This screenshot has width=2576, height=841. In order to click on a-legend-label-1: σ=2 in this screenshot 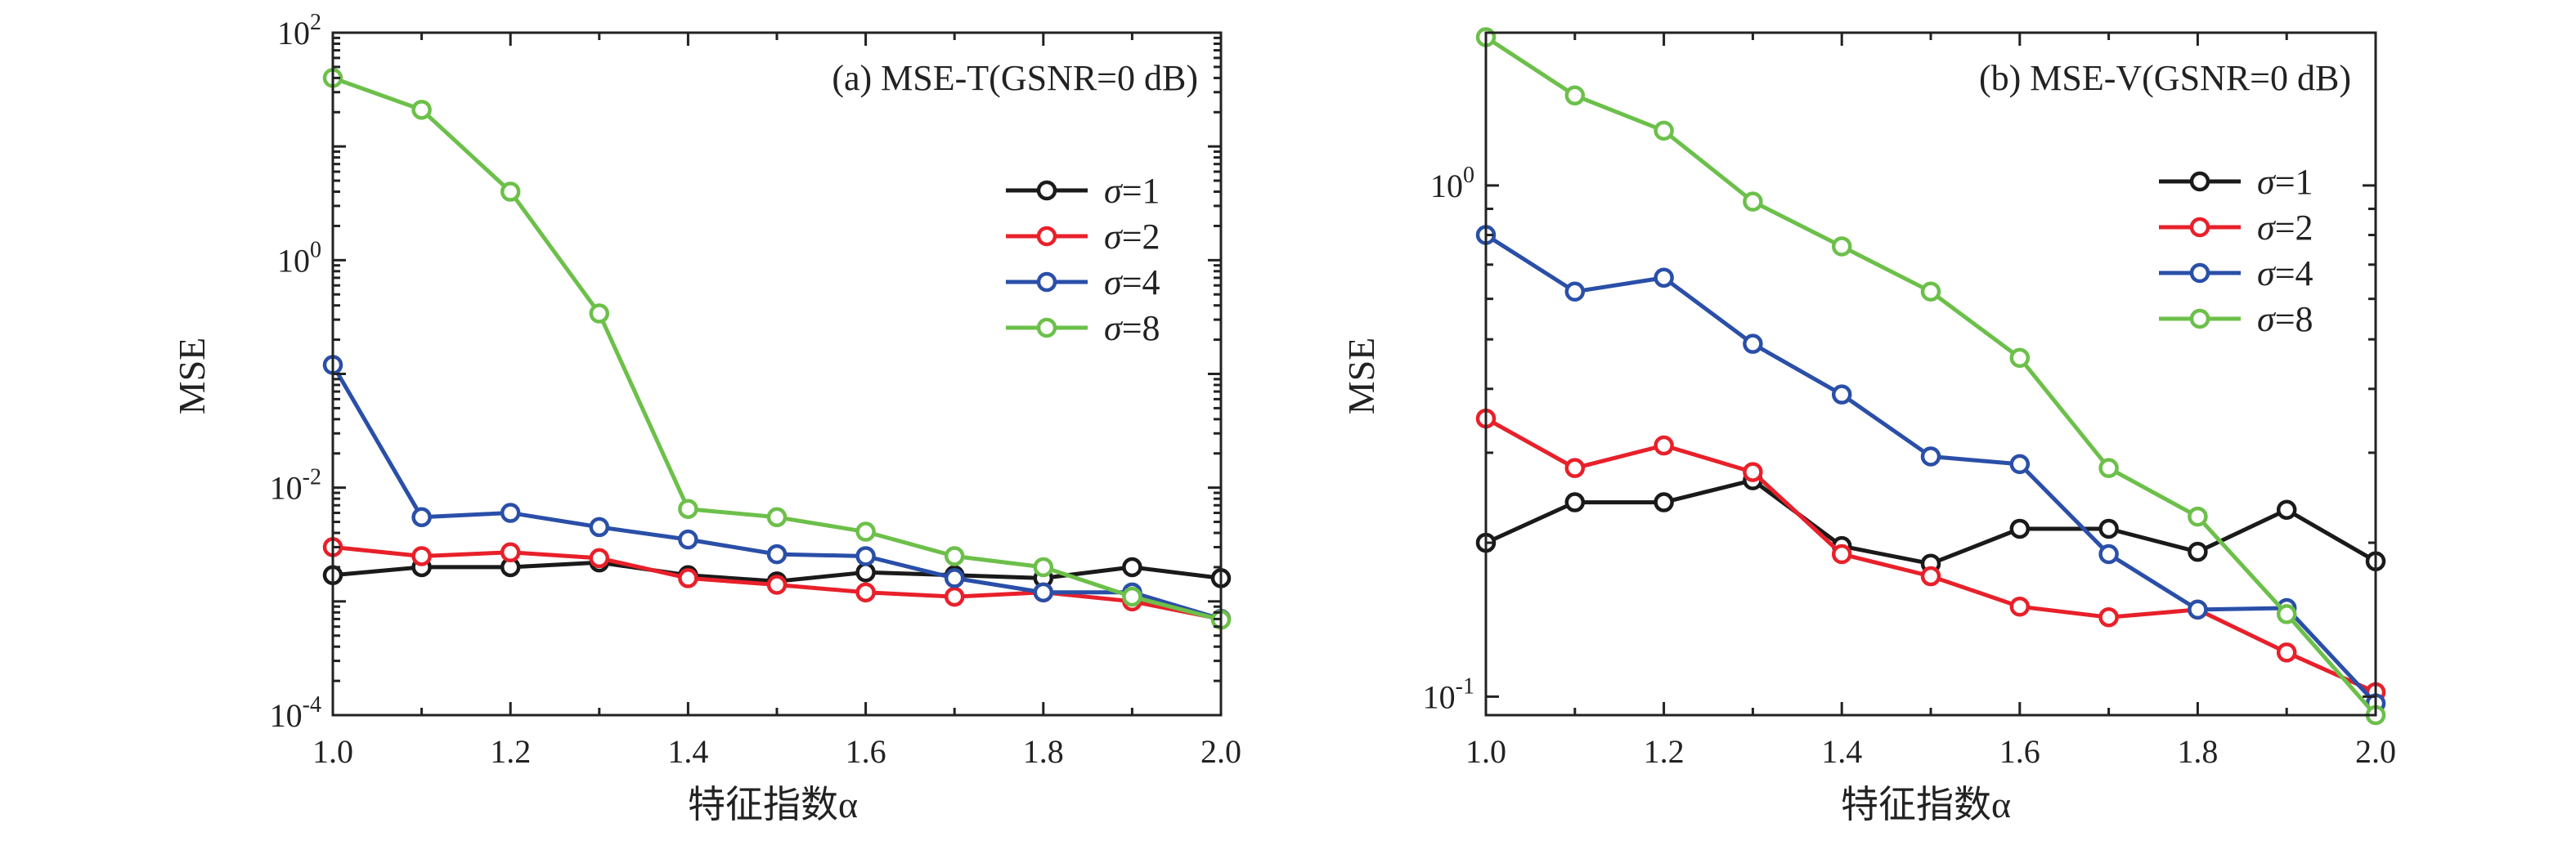, I will do `click(1132, 237)`.